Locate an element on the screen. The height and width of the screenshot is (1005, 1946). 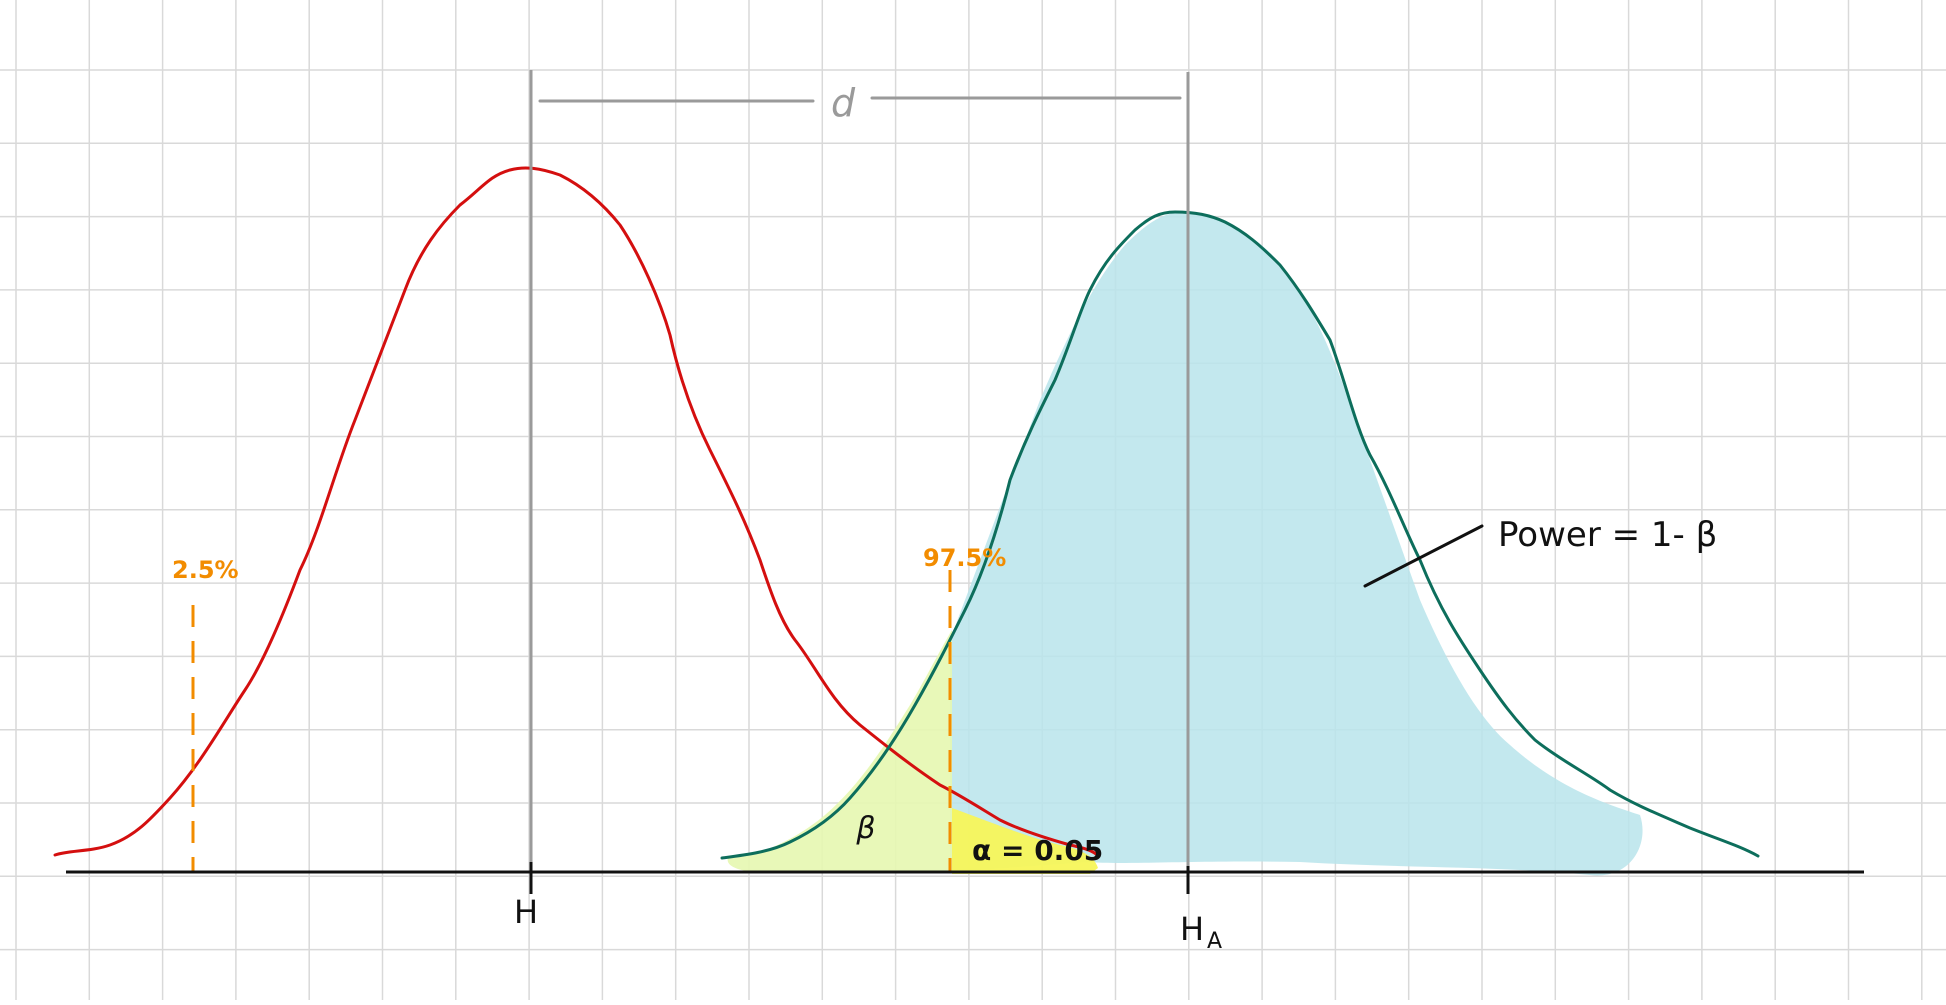
power-label: Power = 1- β is located at coordinates (1607, 535).